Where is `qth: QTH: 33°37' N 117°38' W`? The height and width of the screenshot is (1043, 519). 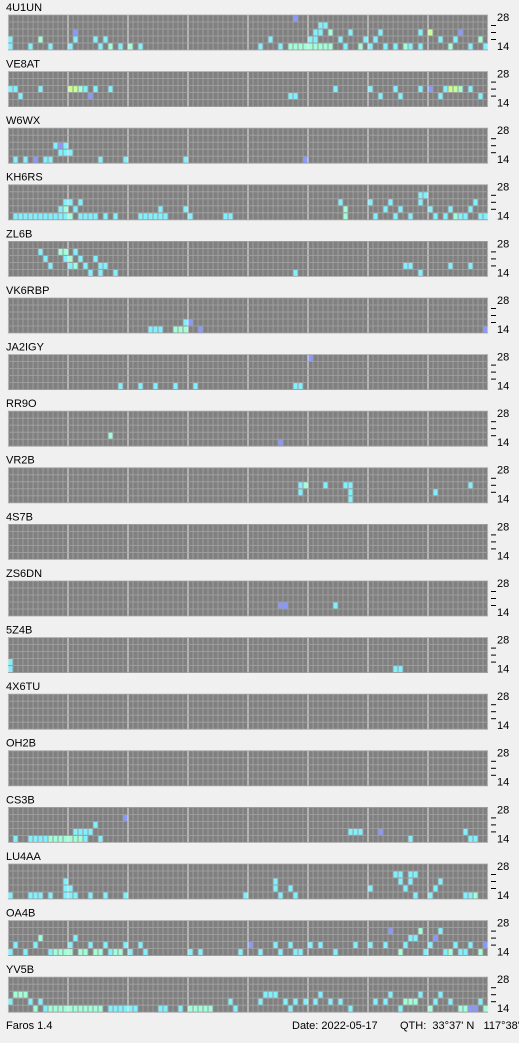
qth: QTH: 33°37' N 117°38' W is located at coordinates (459, 1026).